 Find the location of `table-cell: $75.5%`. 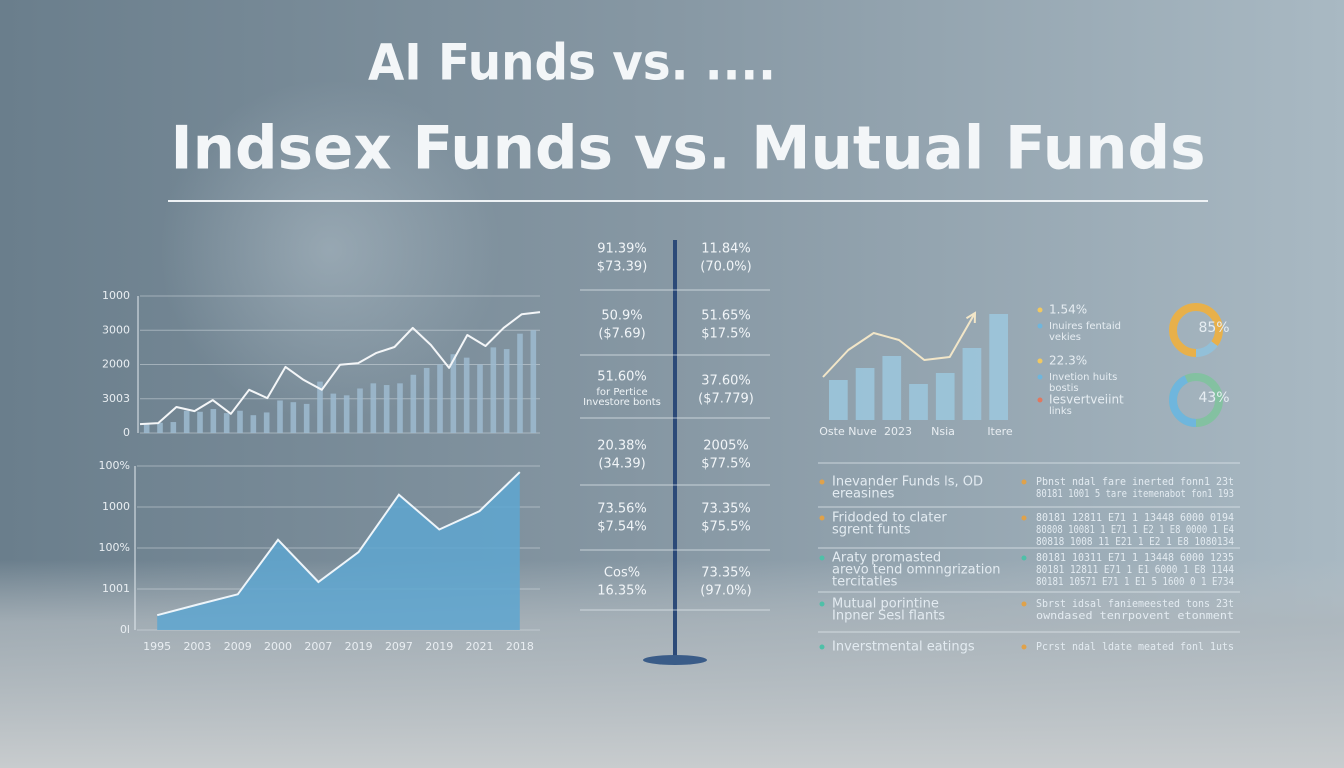

table-cell: $75.5% is located at coordinates (726, 527).